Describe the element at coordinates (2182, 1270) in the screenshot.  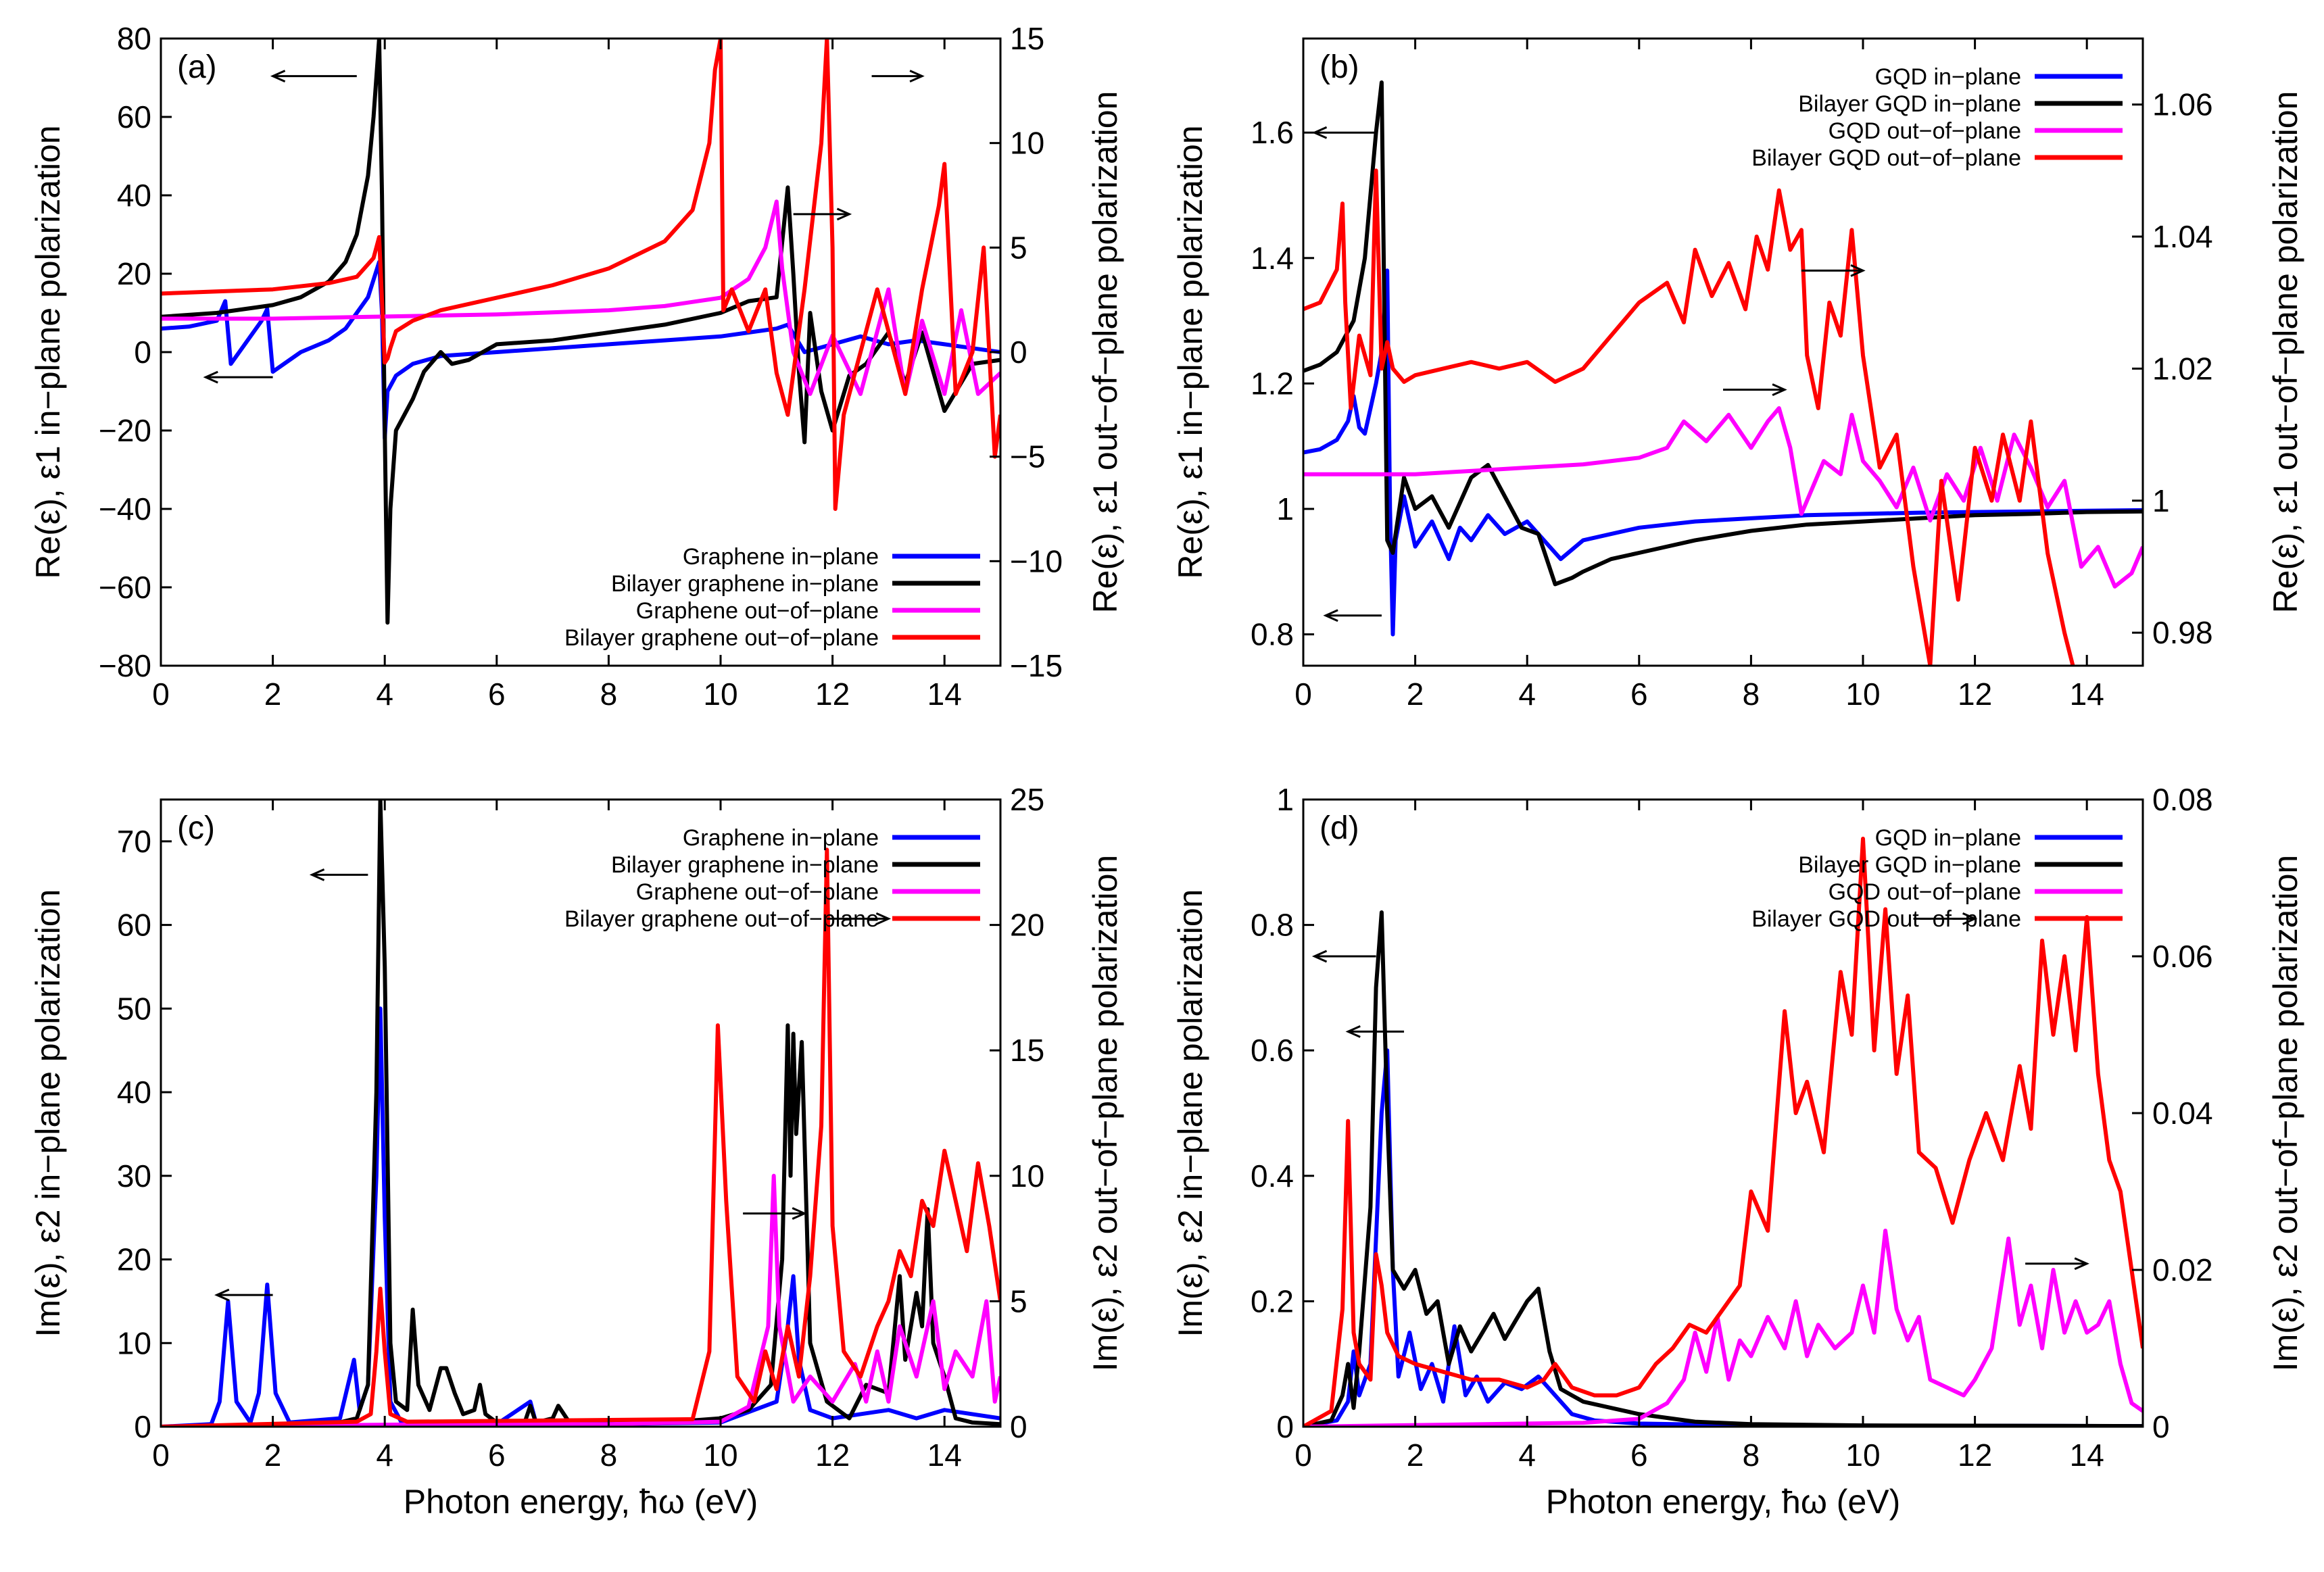
I see `y2-tick-label: 0.02` at that location.